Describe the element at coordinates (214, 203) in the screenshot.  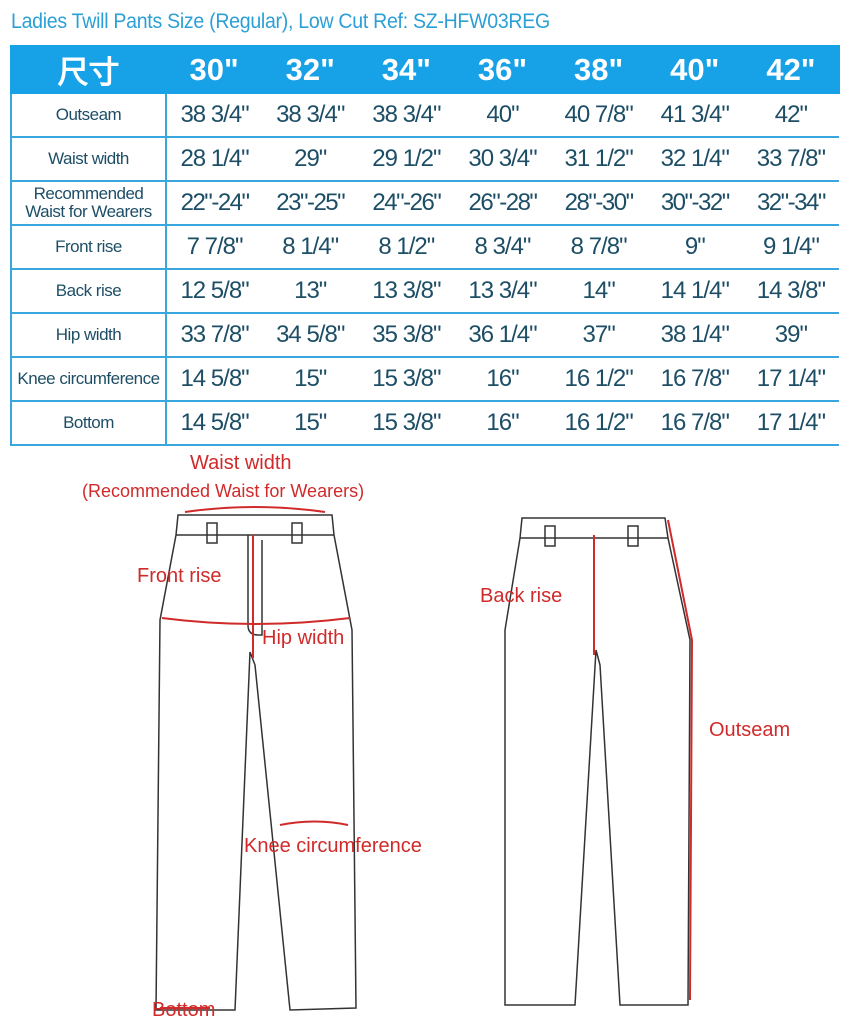
I see `measurement-cell: 22"-24"` at that location.